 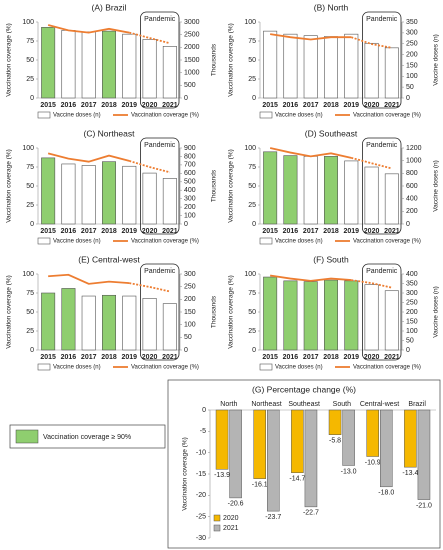 I want to click on x-tick-label: 2018, so click(x=331, y=357).